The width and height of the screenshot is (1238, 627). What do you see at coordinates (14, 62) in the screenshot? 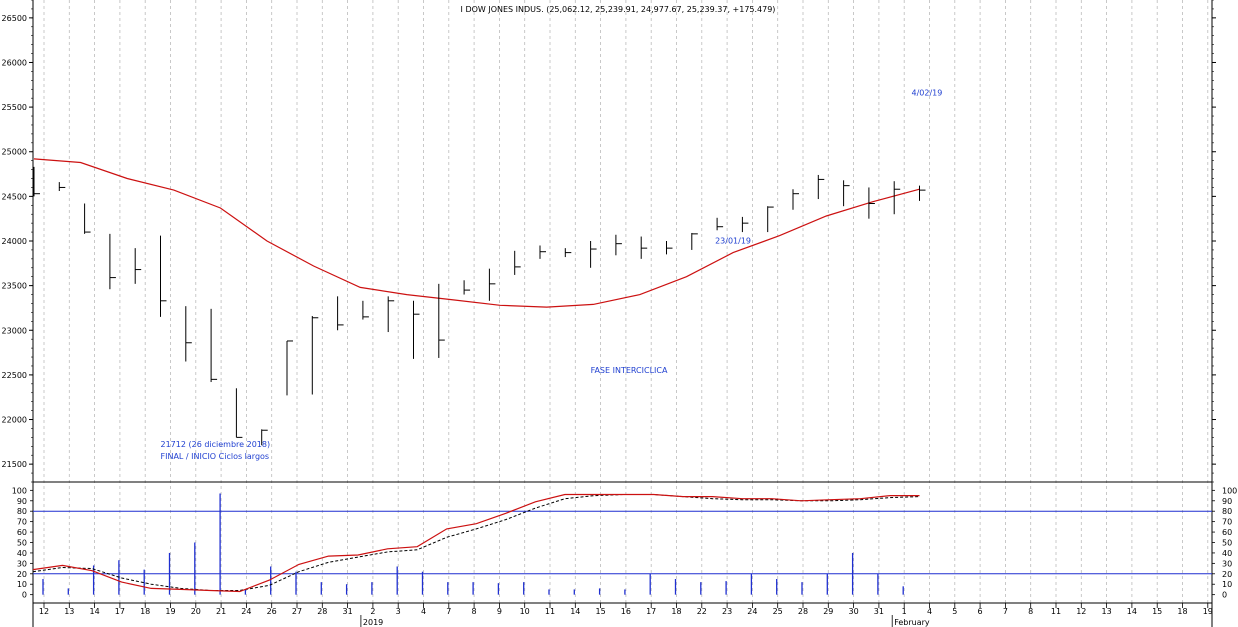
I see `y-tick-label: 26000` at bounding box center [14, 62].